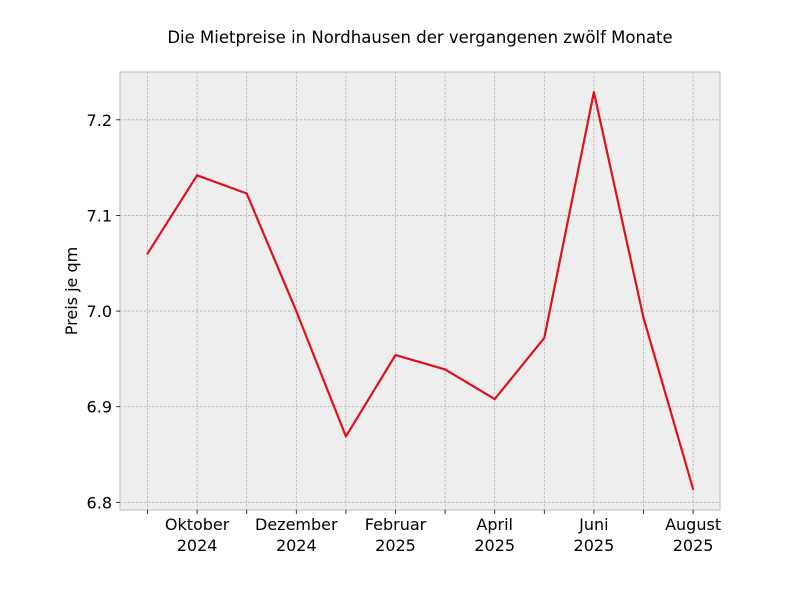  Describe the element at coordinates (99, 120) in the screenshot. I see `y-tick-label: 7.2` at that location.